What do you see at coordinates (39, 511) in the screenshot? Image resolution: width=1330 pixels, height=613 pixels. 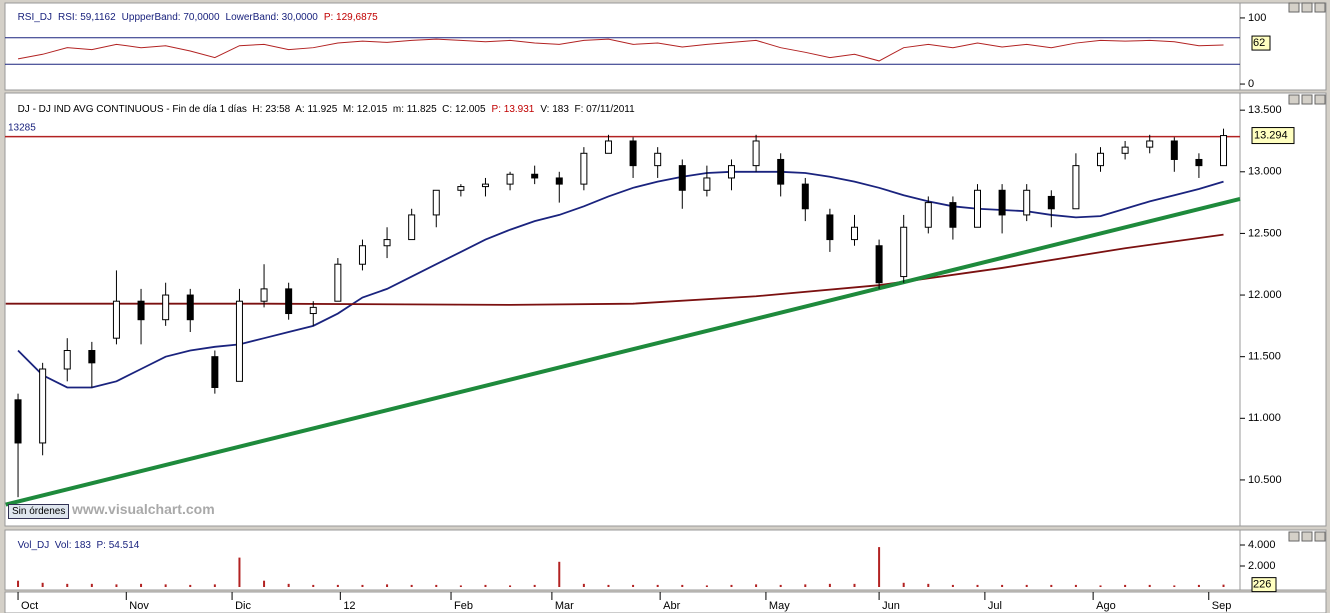 I see `status-button: Sin órdenes` at bounding box center [39, 511].